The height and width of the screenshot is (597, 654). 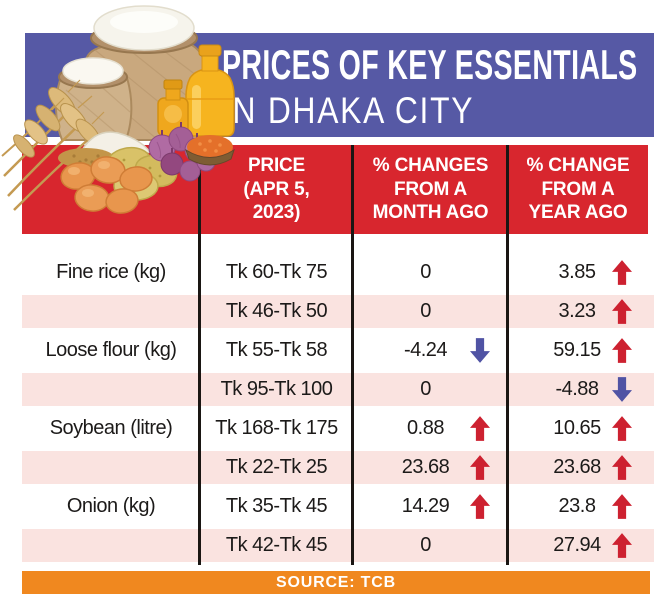 What do you see at coordinates (276, 350) in the screenshot?
I see `price-cell: Tk 55-Tk 58` at bounding box center [276, 350].